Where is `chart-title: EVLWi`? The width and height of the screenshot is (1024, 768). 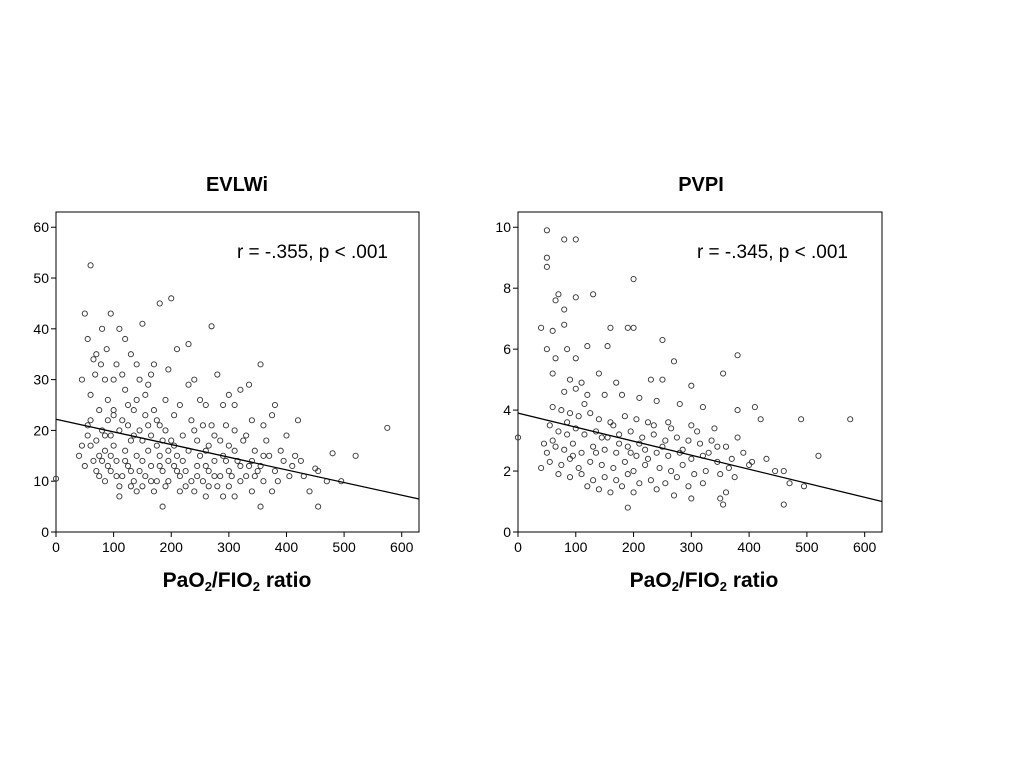
chart-title: EVLWi is located at coordinates (237, 185).